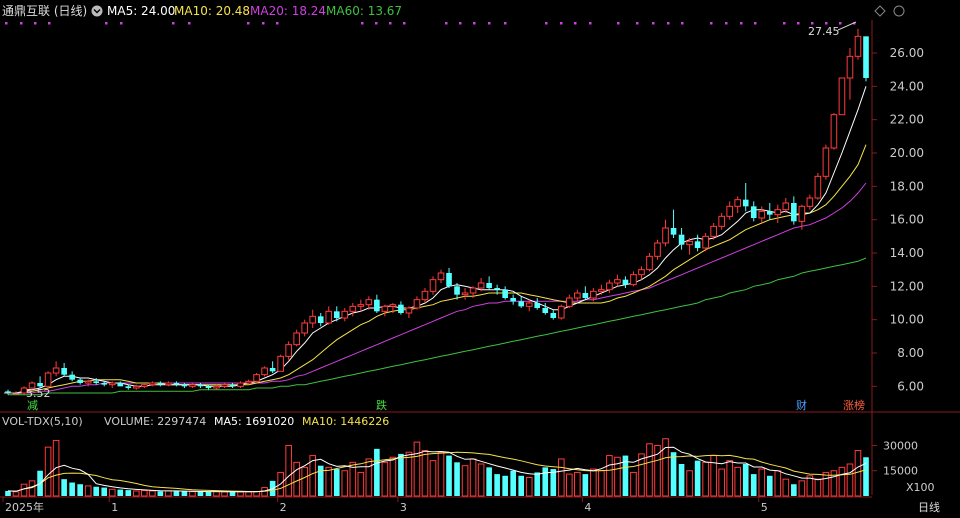 This screenshot has height=518, width=960. What do you see at coordinates (880, 11) in the screenshot?
I see `diamond-icon` at bounding box center [880, 11].